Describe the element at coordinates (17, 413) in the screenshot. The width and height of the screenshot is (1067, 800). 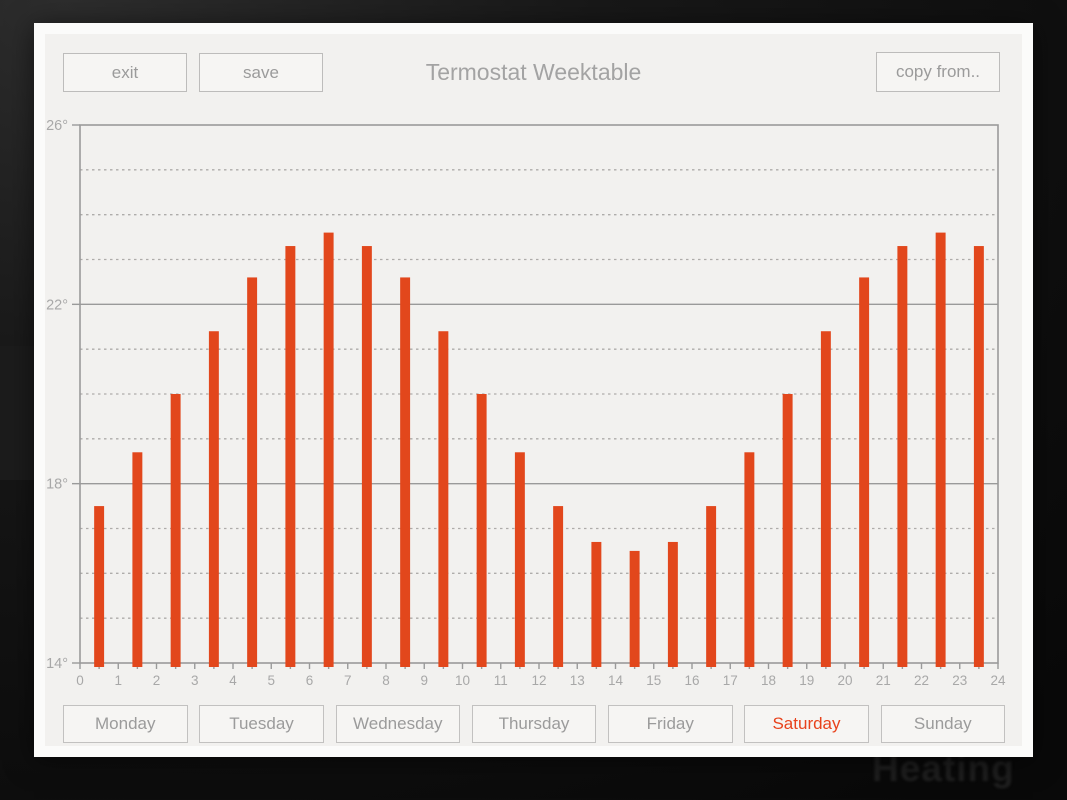
I see `background-window-edge` at that location.